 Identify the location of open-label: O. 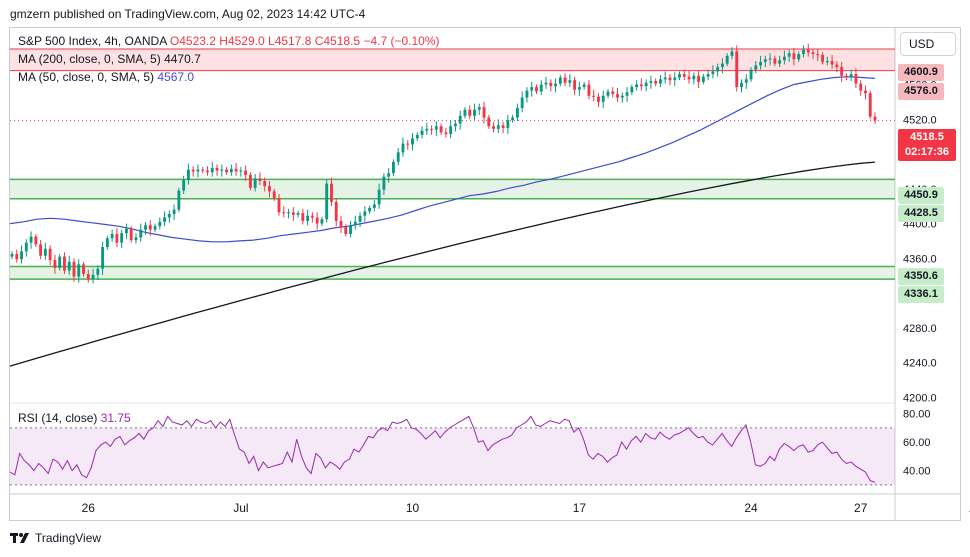
(174, 41).